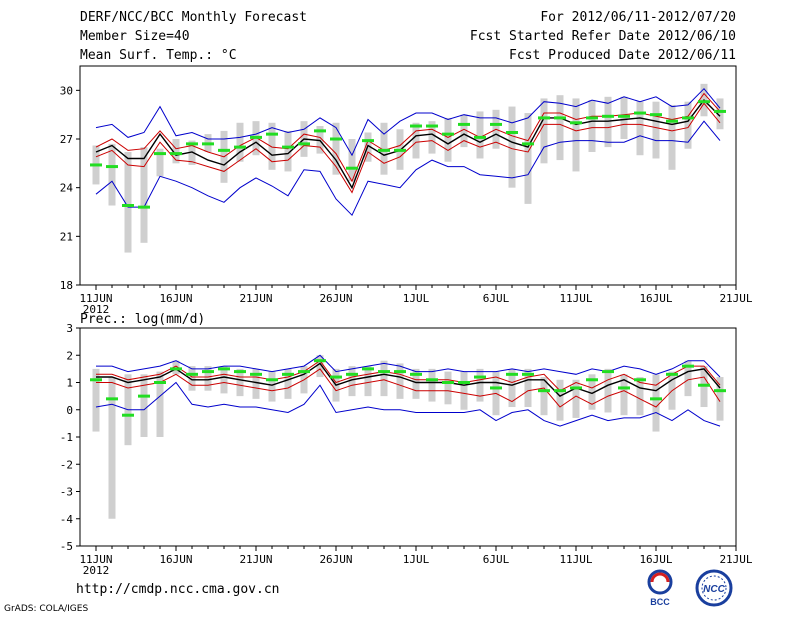 The width and height of the screenshot is (800, 618). I want to click on variable-label: Mean Surf. Temp.: °C, so click(158, 55).